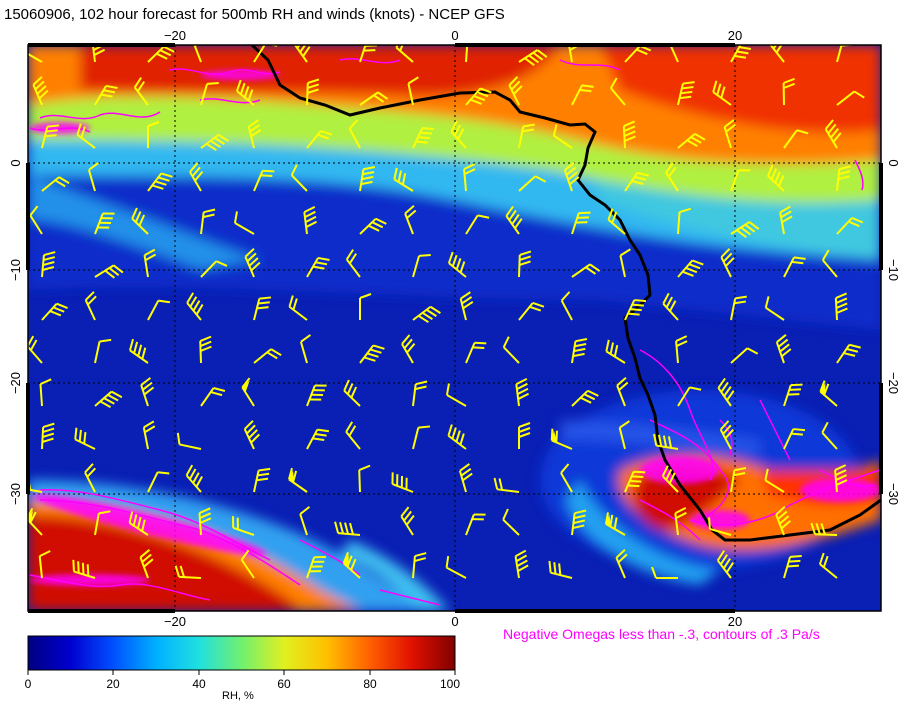  What do you see at coordinates (15, 270) in the screenshot?
I see `lat-tick-left-s10: −10` at bounding box center [15, 270].